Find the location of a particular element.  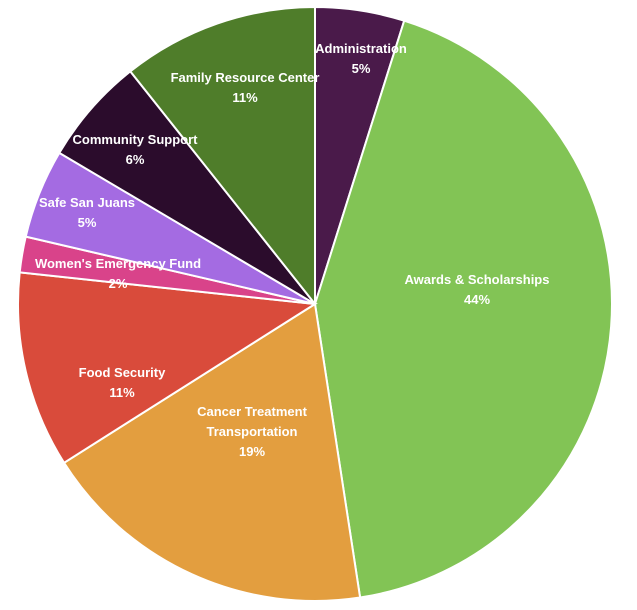

slice-category-label: Family Resource Center is located at coordinates (245, 77).